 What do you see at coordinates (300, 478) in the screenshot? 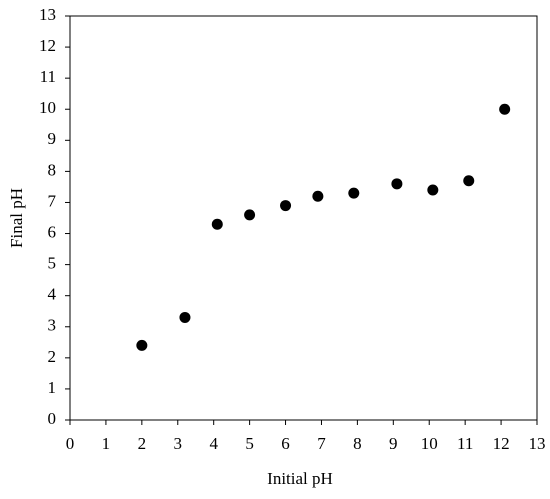
I see `x-axis-label: Initial pH` at bounding box center [300, 478].